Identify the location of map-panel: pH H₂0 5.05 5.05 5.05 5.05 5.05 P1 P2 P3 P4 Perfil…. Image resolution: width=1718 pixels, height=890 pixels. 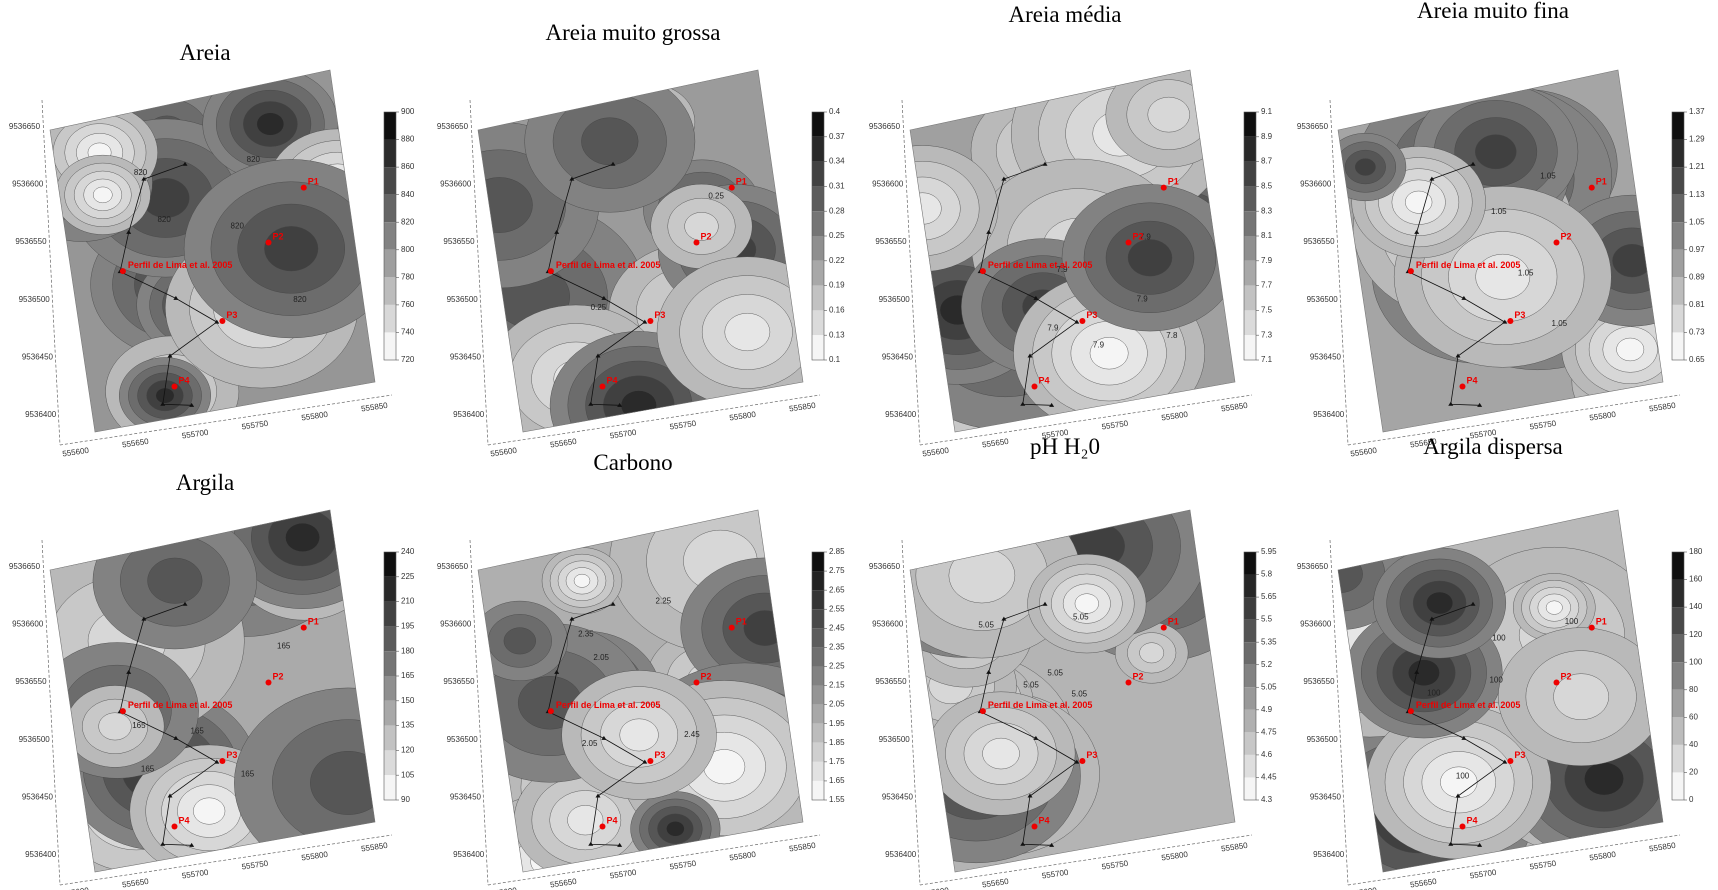
(1073, 662).